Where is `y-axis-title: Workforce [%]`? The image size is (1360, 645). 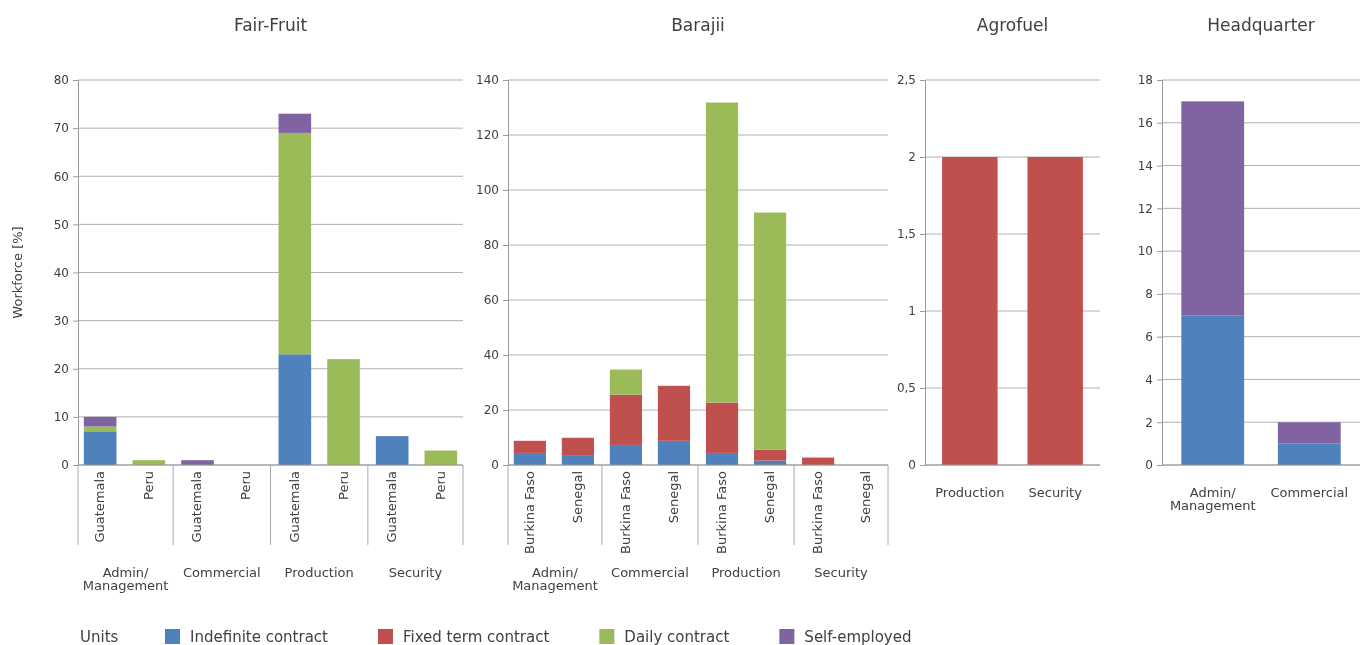 y-axis-title: Workforce [%] is located at coordinates (17, 272).